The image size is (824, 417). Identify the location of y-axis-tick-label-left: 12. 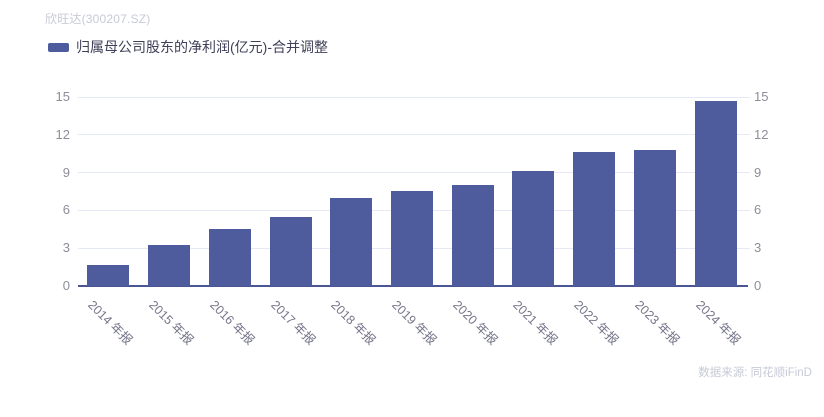
(62, 134).